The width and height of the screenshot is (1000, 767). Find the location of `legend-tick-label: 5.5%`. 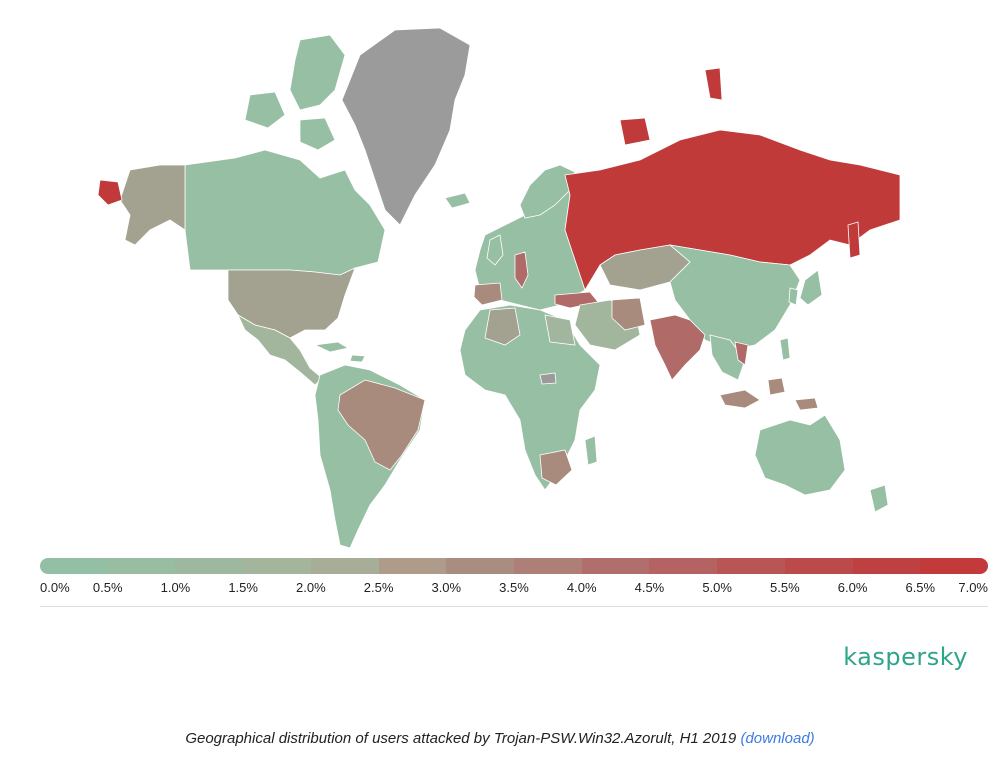

legend-tick-label: 5.5% is located at coordinates (785, 587).